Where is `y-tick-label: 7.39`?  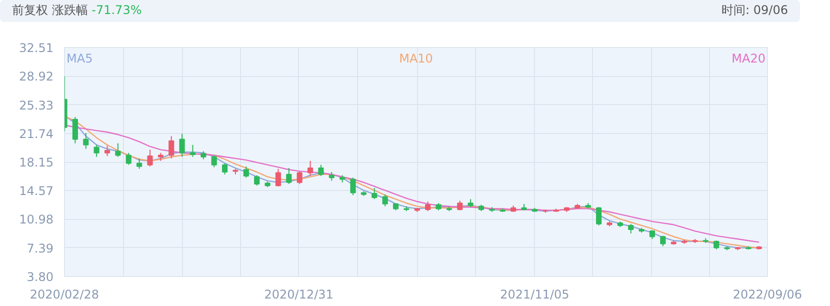
y-tick-label: 7.39 is located at coordinates (40, 248).